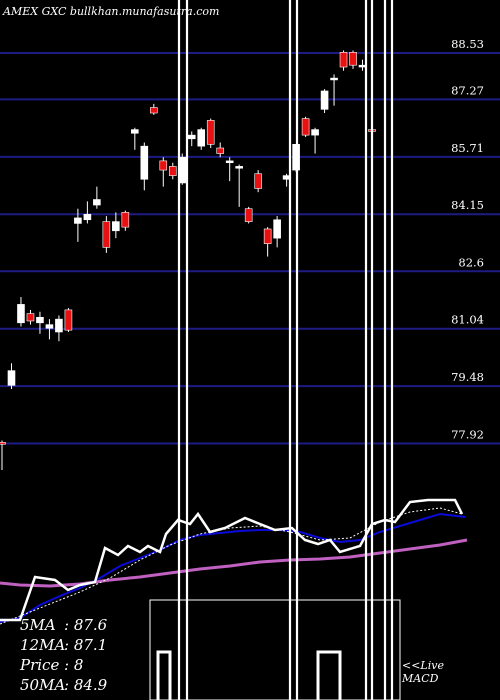  What do you see at coordinates (73, 665) in the screenshot?
I see `ma-value-2: : 8` at bounding box center [73, 665].